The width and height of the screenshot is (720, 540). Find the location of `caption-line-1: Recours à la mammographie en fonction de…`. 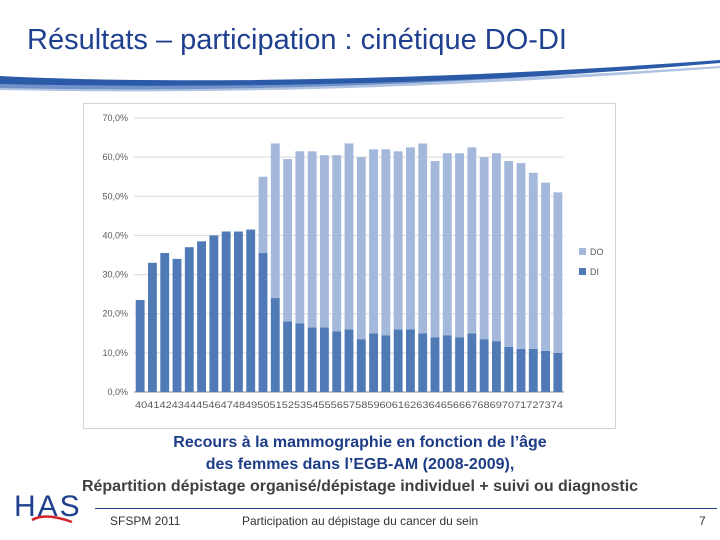

caption-line-1: Recours à la mammographie en fonction de… is located at coordinates (360, 442).